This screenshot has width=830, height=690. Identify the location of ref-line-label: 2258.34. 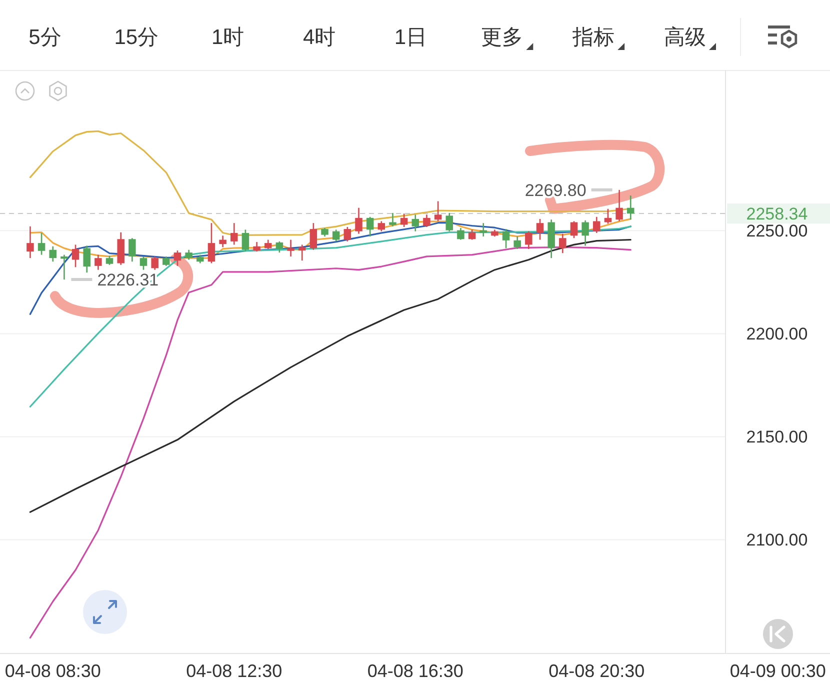
(777, 214).